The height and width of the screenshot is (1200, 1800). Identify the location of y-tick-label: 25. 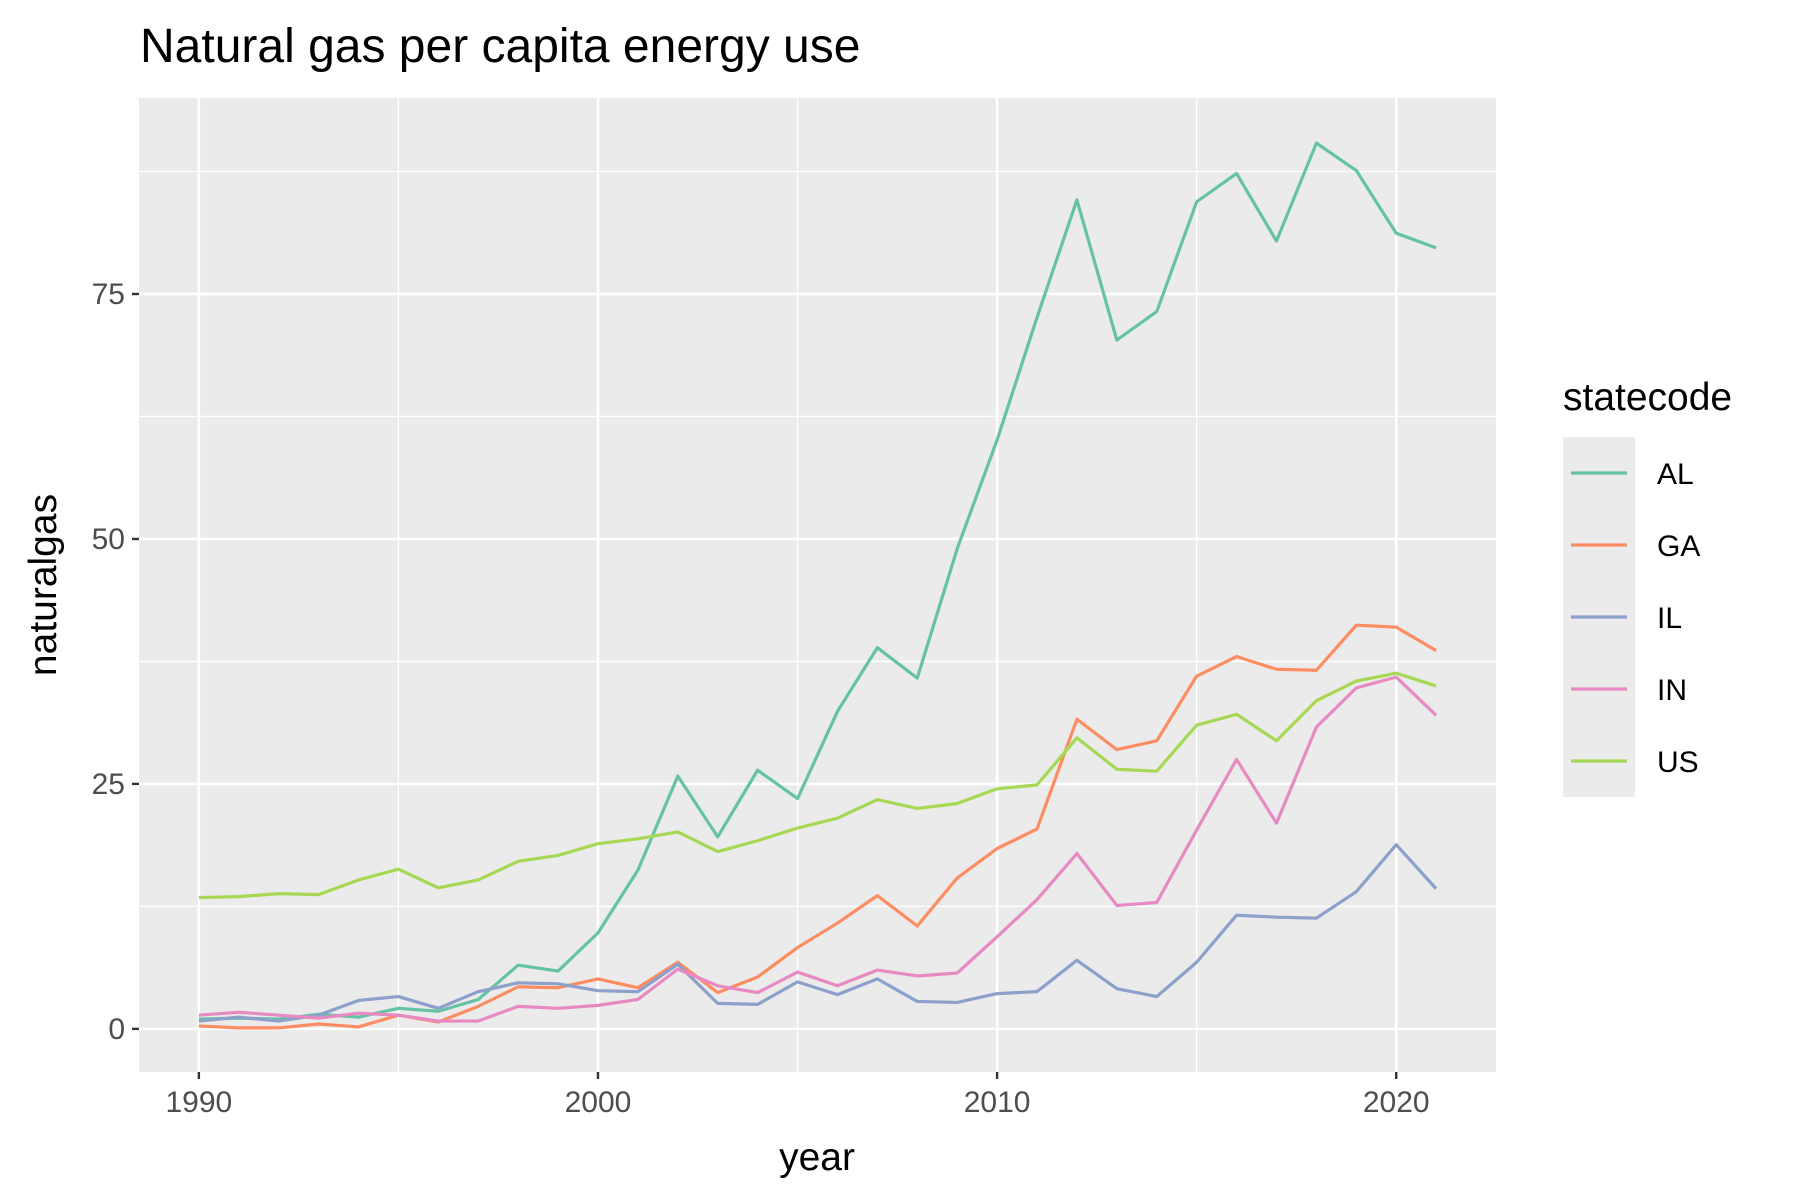
(108, 784).